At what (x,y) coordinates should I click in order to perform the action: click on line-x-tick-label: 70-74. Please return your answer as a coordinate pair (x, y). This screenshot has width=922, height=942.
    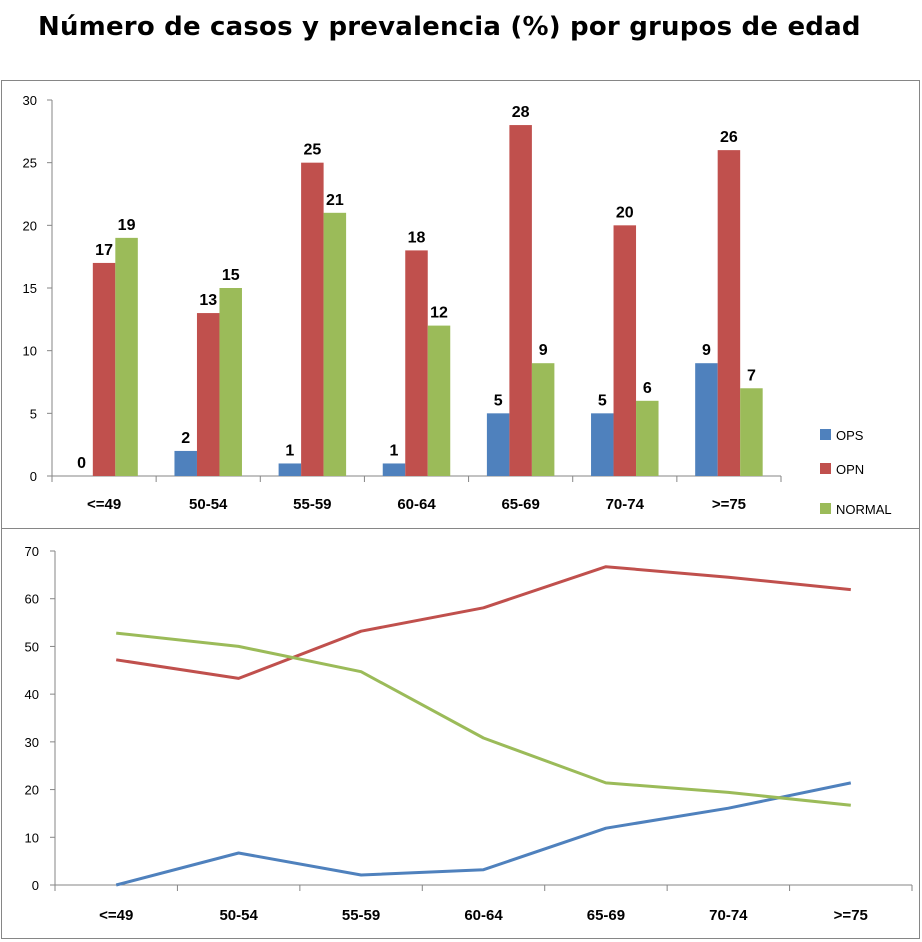
    Looking at the image, I should click on (728, 915).